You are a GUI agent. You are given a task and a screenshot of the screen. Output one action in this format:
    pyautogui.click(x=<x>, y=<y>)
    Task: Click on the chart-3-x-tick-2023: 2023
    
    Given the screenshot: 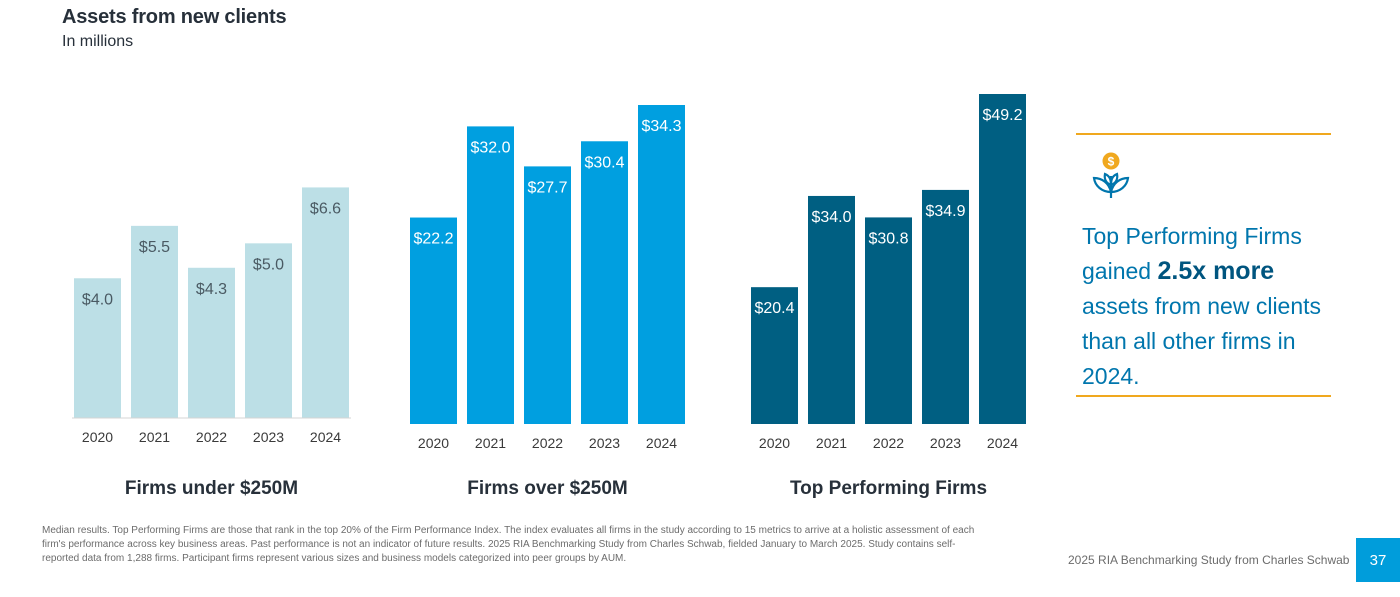 What is the action you would take?
    pyautogui.click(x=945, y=443)
    